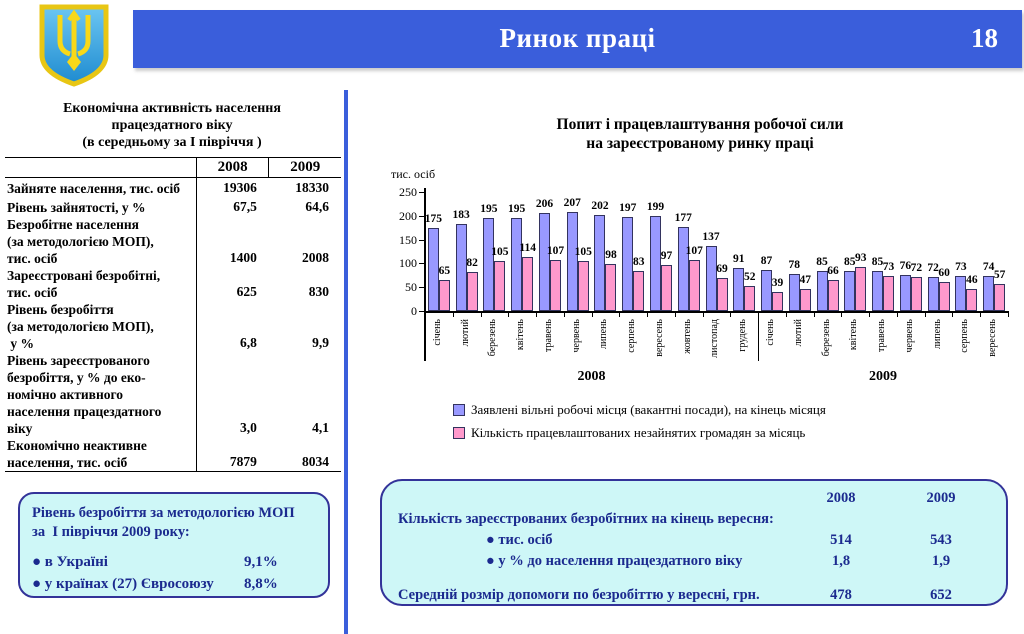  What do you see at coordinates (489, 209) in the screenshot?
I see `bar-value-label: 195` at bounding box center [489, 209].